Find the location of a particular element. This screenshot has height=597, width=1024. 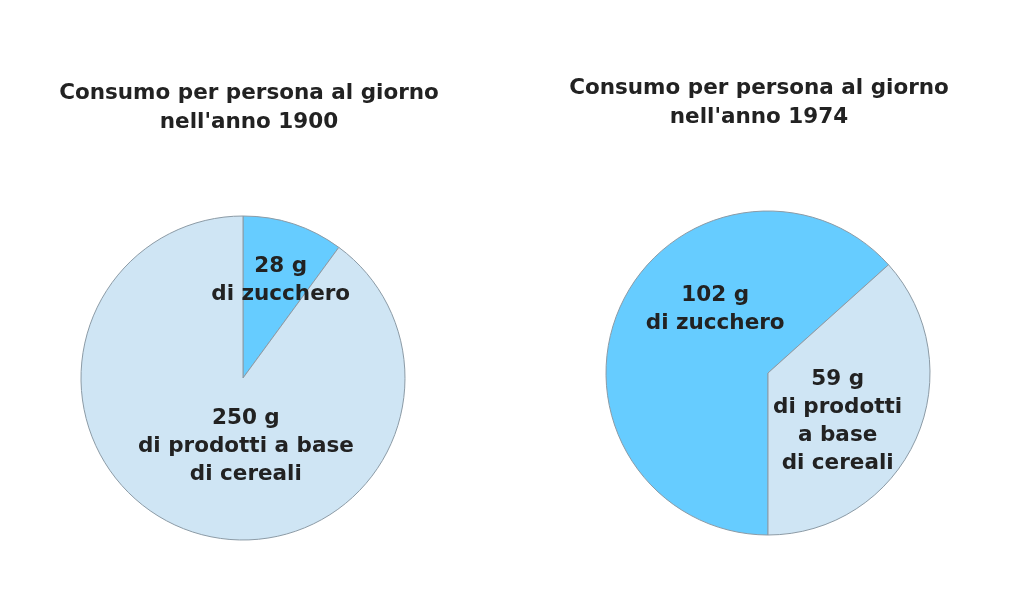

data-label: 250 g is located at coordinates (245, 416).